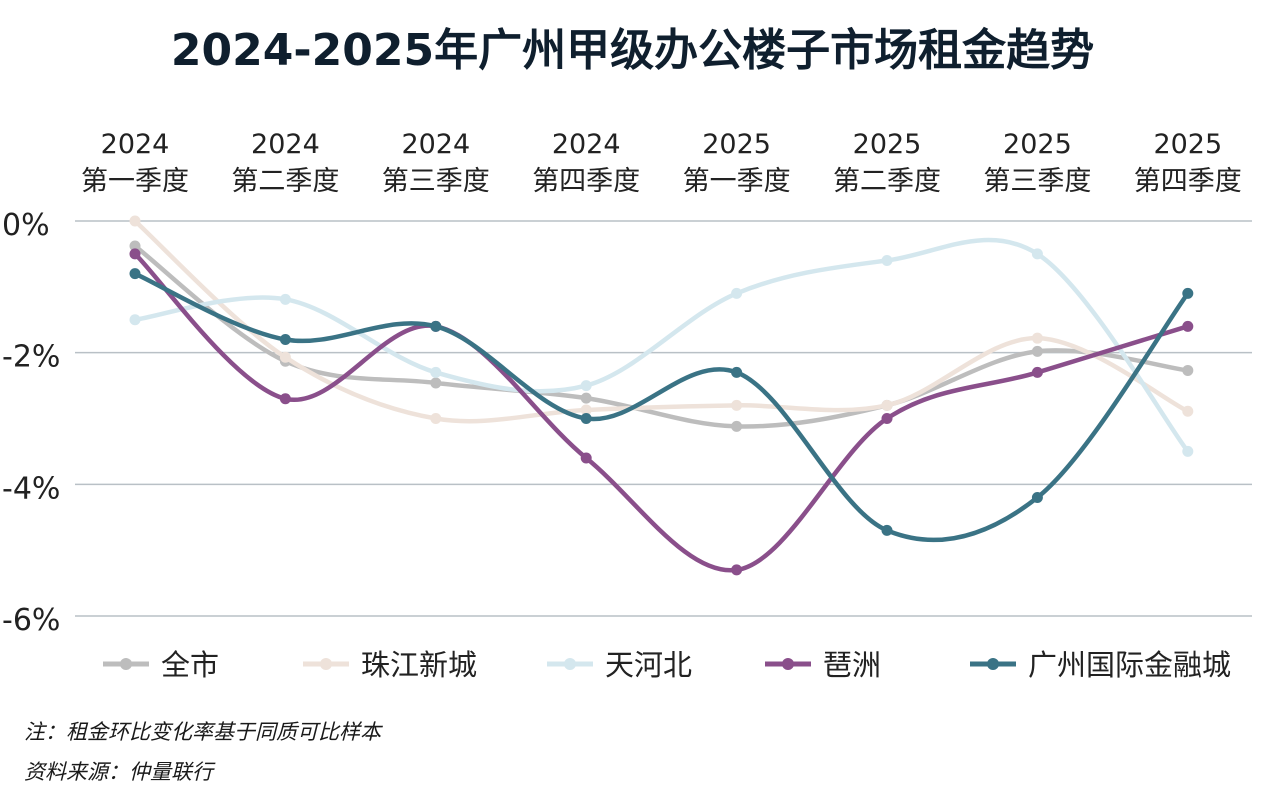 The height and width of the screenshot is (799, 1265). I want to click on legend-label: 天河北, so click(648, 665).